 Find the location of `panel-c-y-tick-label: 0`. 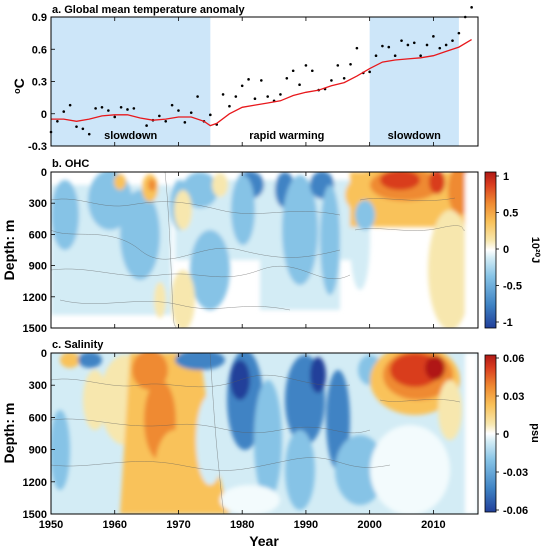

panel-c-y-tick-label: 0 is located at coordinates (44, 354).